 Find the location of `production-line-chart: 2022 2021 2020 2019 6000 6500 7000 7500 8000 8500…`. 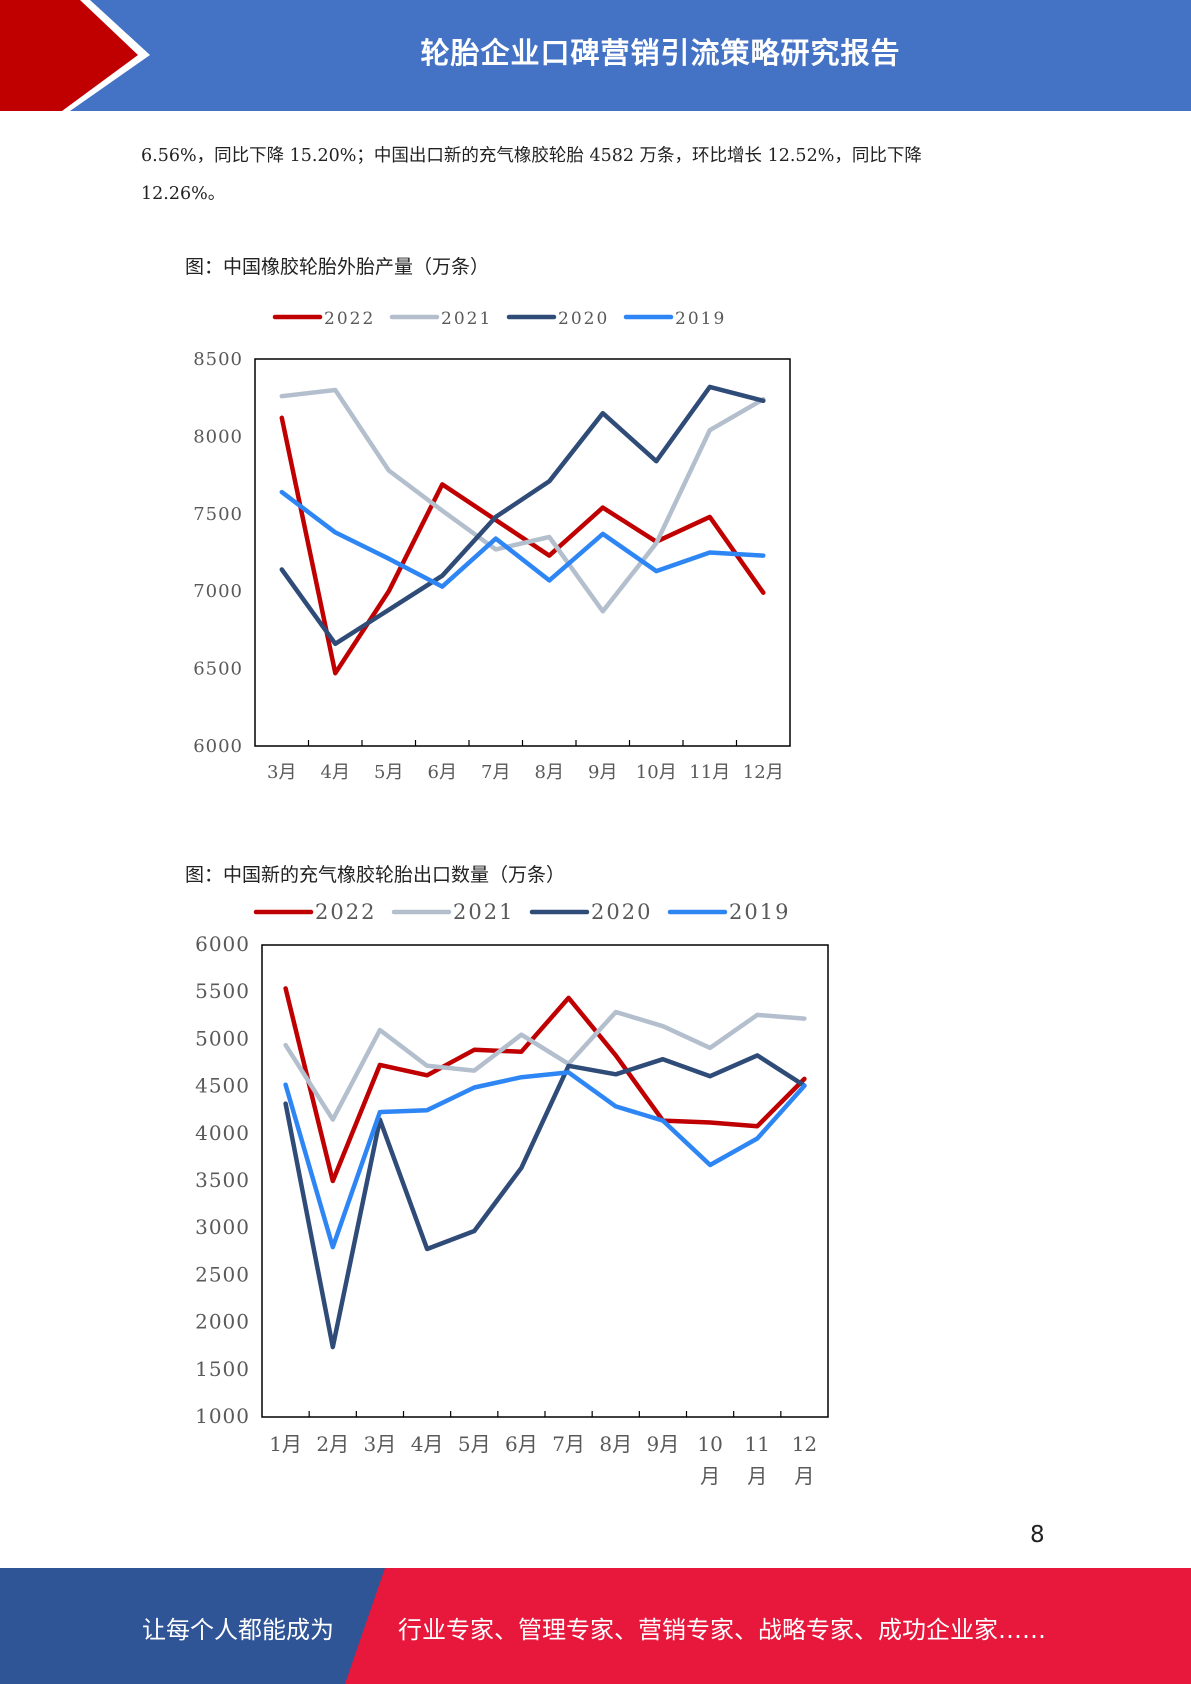

production-line-chart: 2022 2021 2020 2019 6000 6500 7000 7500 8000 8500… is located at coordinates (492, 546).